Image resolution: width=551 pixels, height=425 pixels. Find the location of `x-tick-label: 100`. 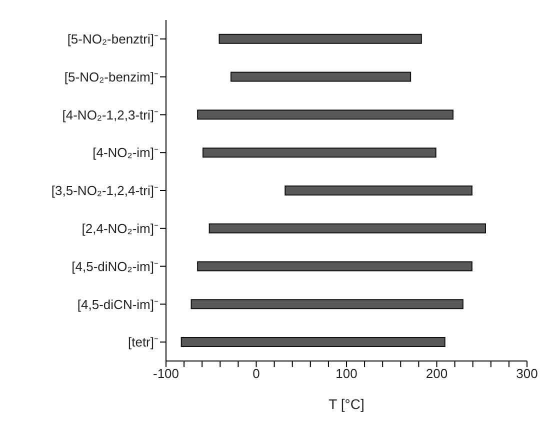

x-tick-label: 100 is located at coordinates (347, 374).